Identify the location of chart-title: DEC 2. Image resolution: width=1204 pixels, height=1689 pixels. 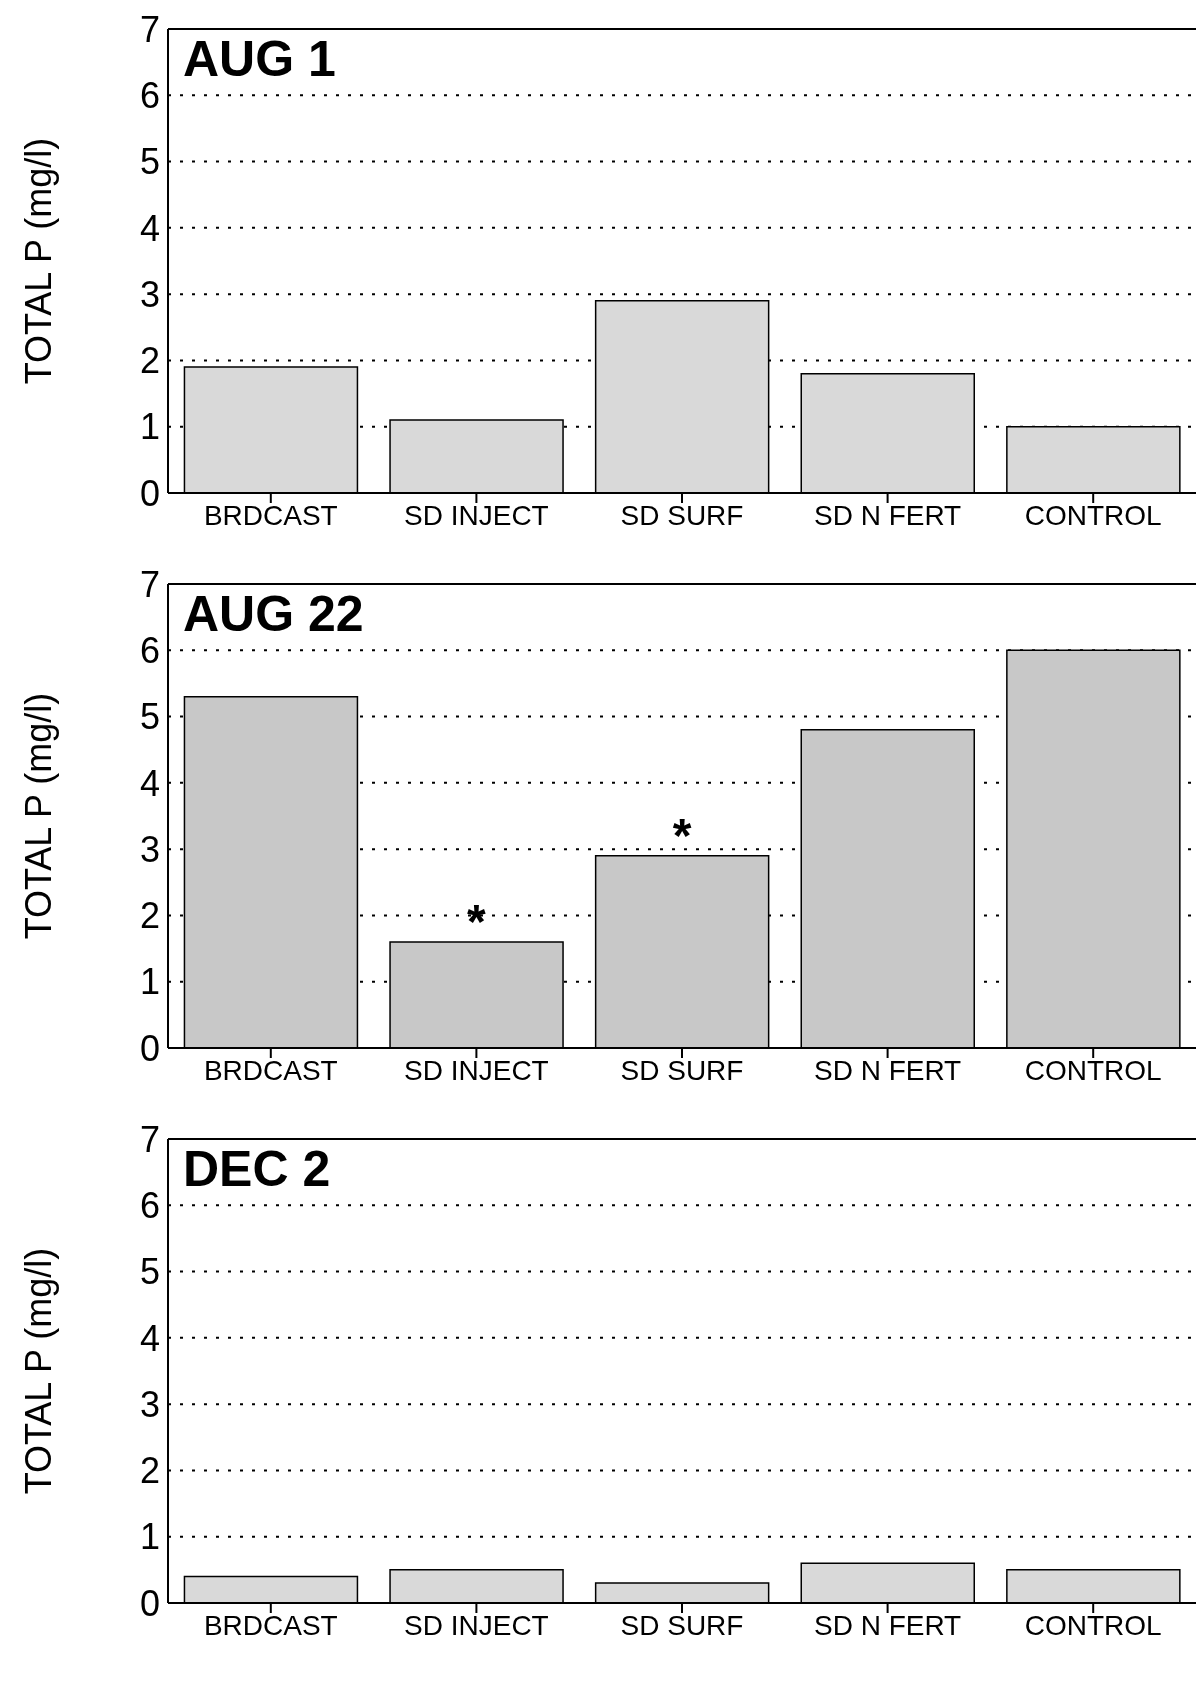
(257, 1169).